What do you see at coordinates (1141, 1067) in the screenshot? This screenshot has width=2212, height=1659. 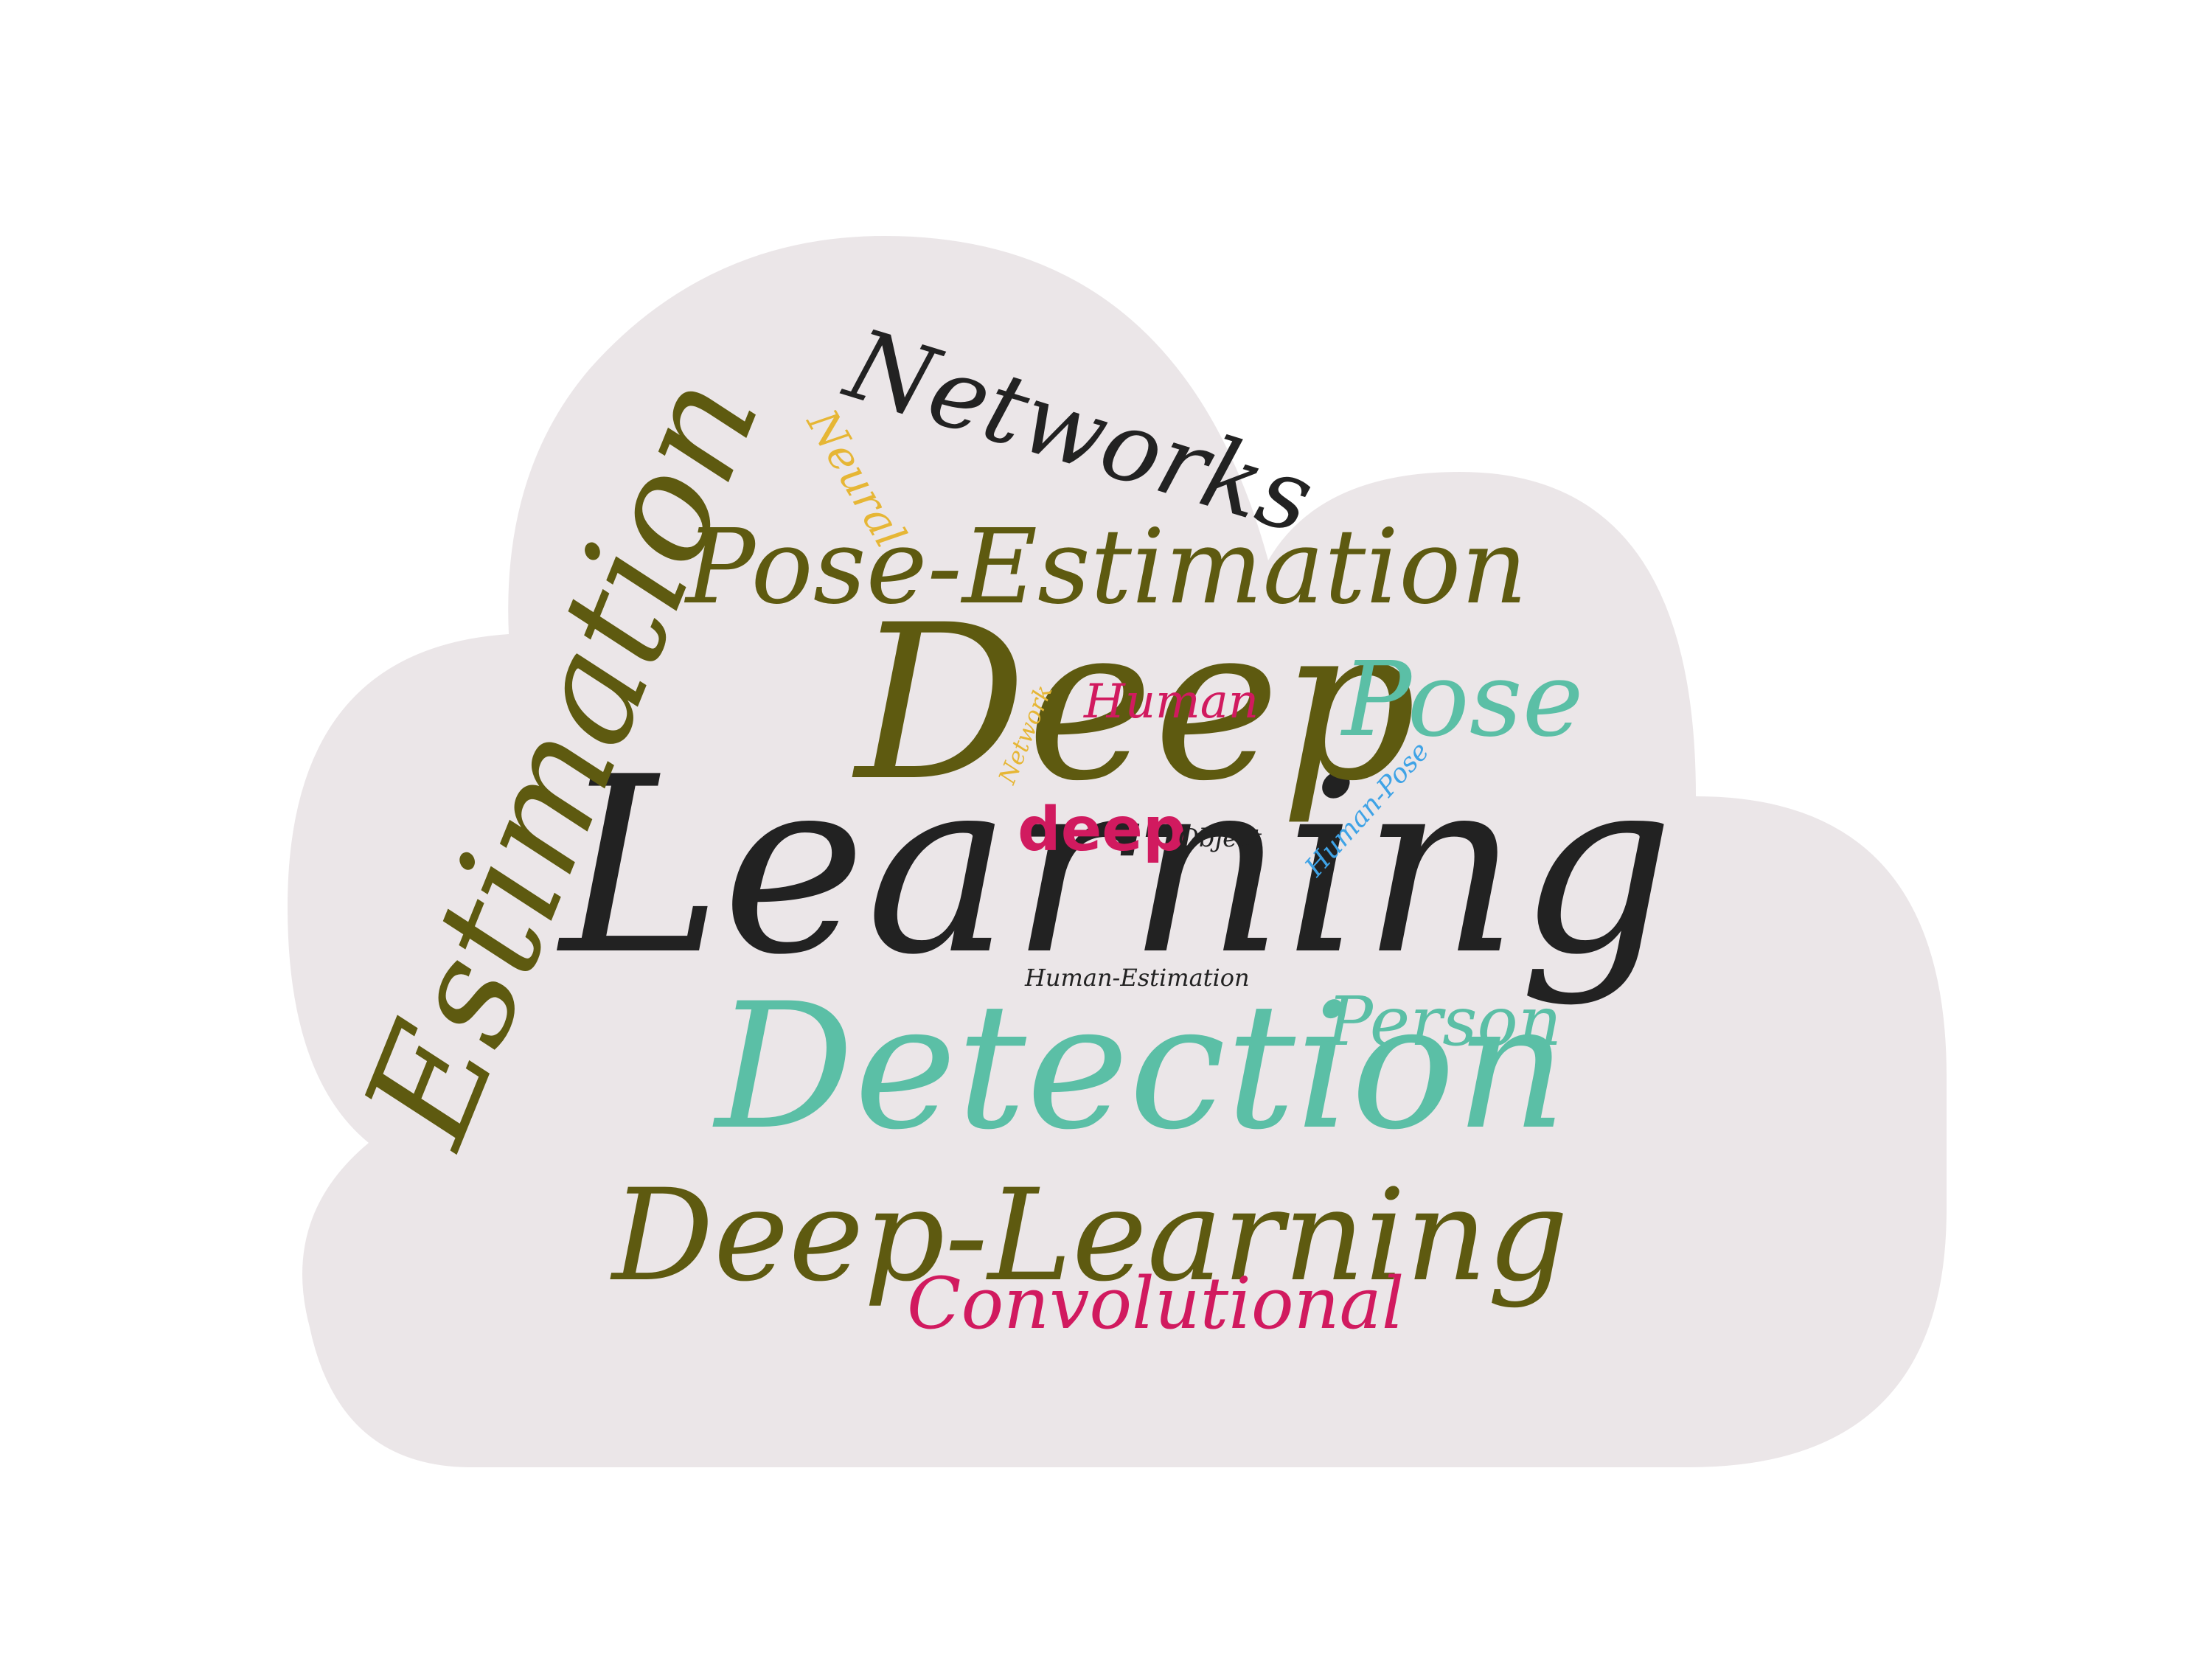 I see `word-detection: Detection` at bounding box center [1141, 1067].